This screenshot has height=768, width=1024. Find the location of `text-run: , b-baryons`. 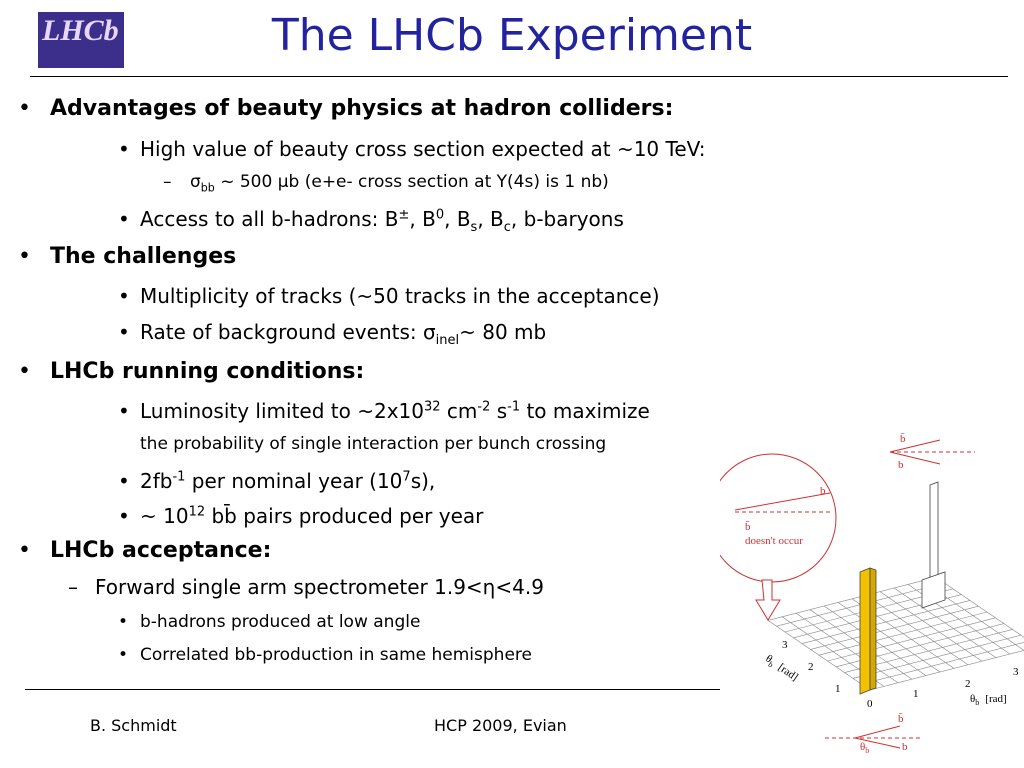

text-run: , b-baryons is located at coordinates (567, 219).